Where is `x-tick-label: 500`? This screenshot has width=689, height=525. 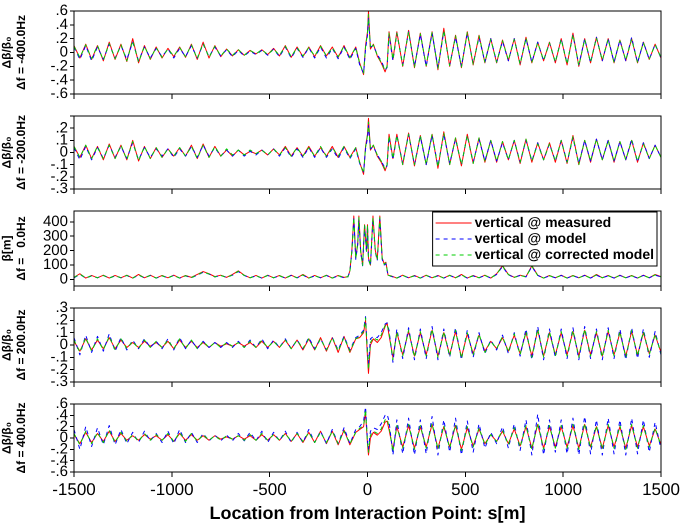 x-tick-label: 500 is located at coordinates (465, 489).